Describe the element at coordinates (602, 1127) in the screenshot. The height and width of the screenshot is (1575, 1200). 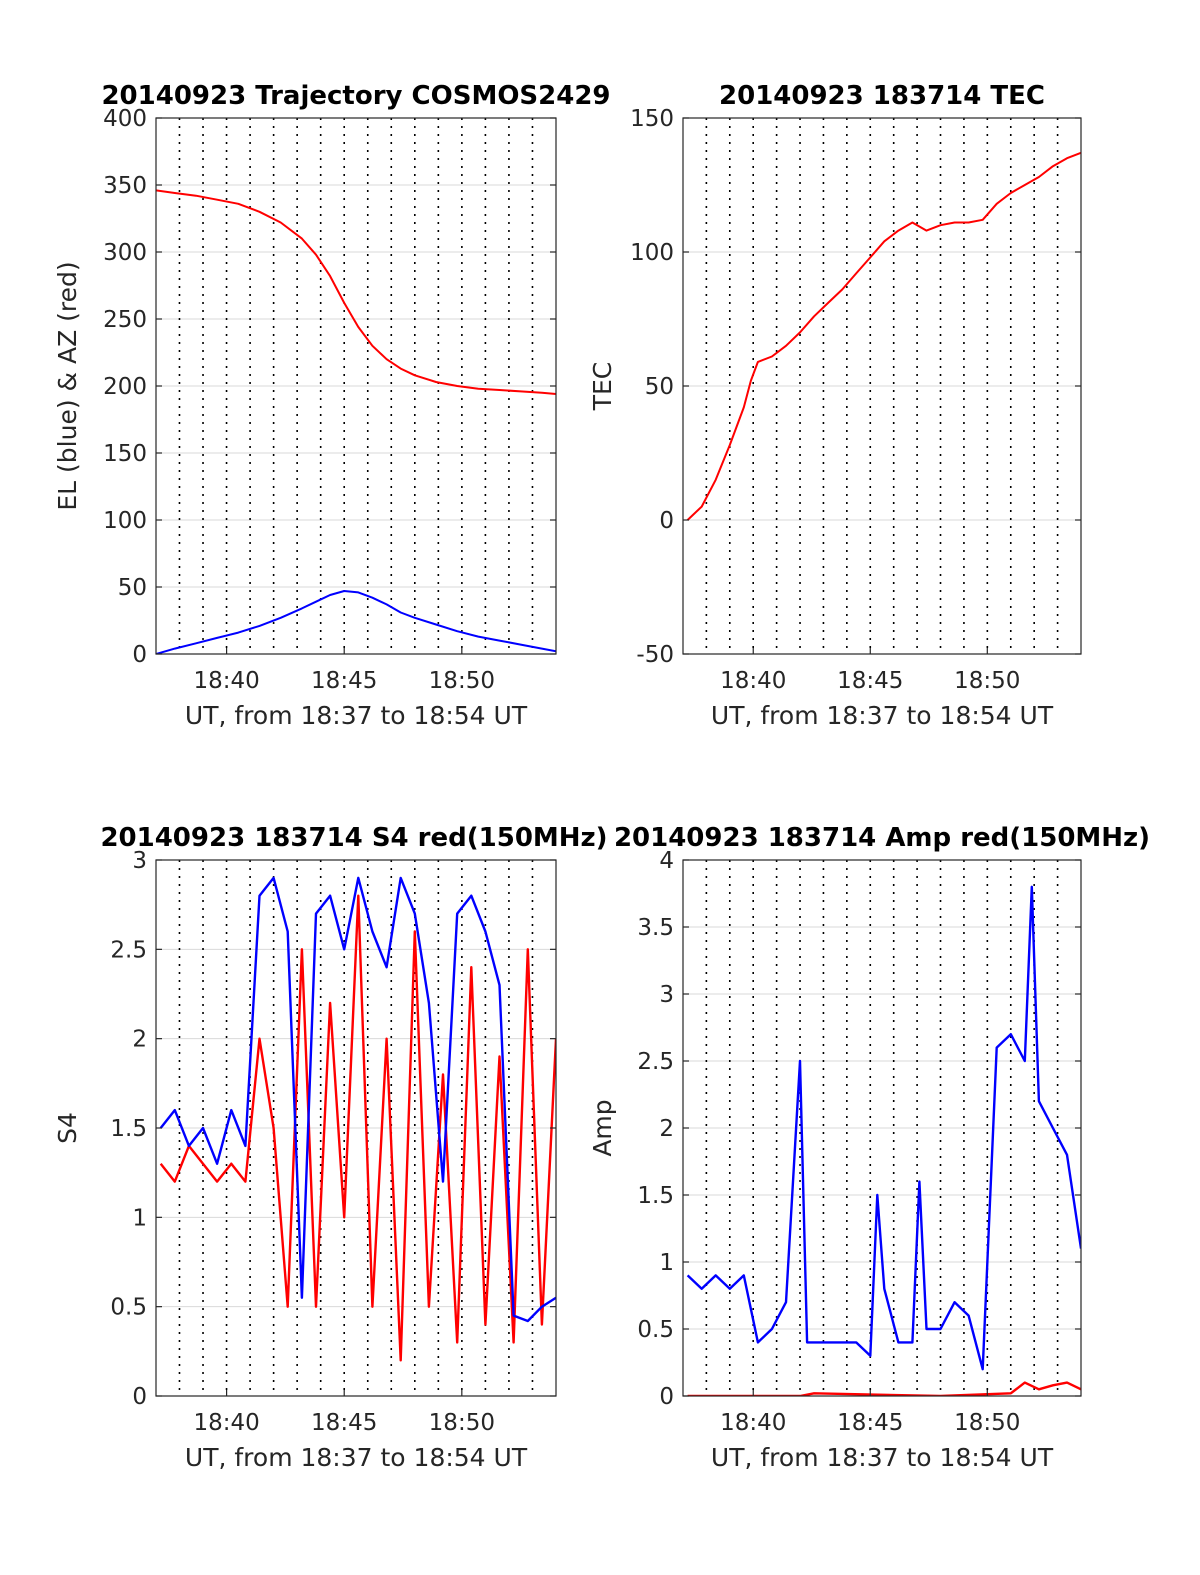
I see `y-axis-label: Amp` at that location.